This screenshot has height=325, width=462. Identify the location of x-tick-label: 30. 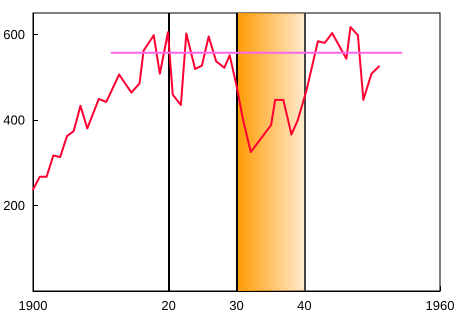
(236, 305).